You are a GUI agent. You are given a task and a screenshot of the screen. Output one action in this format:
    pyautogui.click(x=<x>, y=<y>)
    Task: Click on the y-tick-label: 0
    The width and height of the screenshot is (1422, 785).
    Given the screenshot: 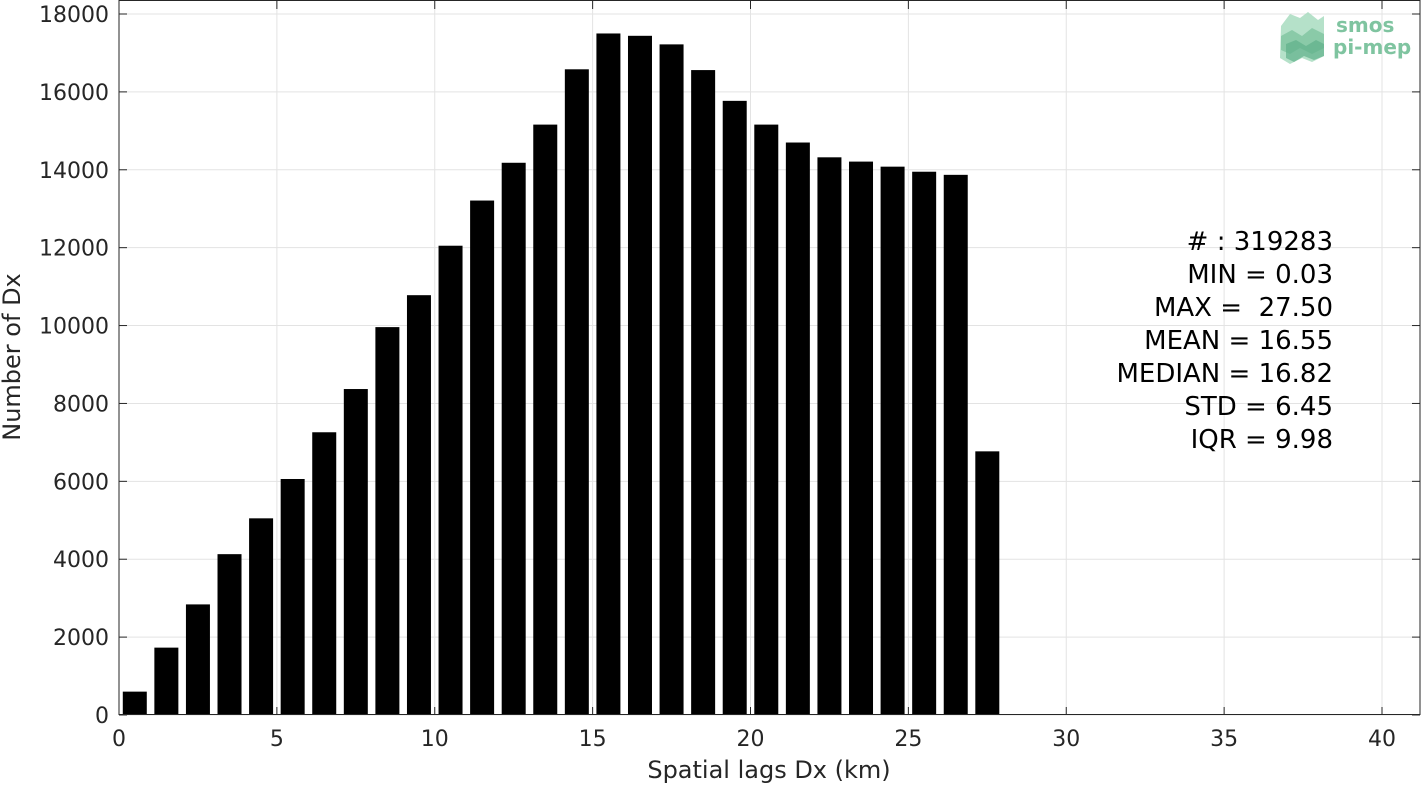 What is the action you would take?
    pyautogui.click(x=102, y=716)
    